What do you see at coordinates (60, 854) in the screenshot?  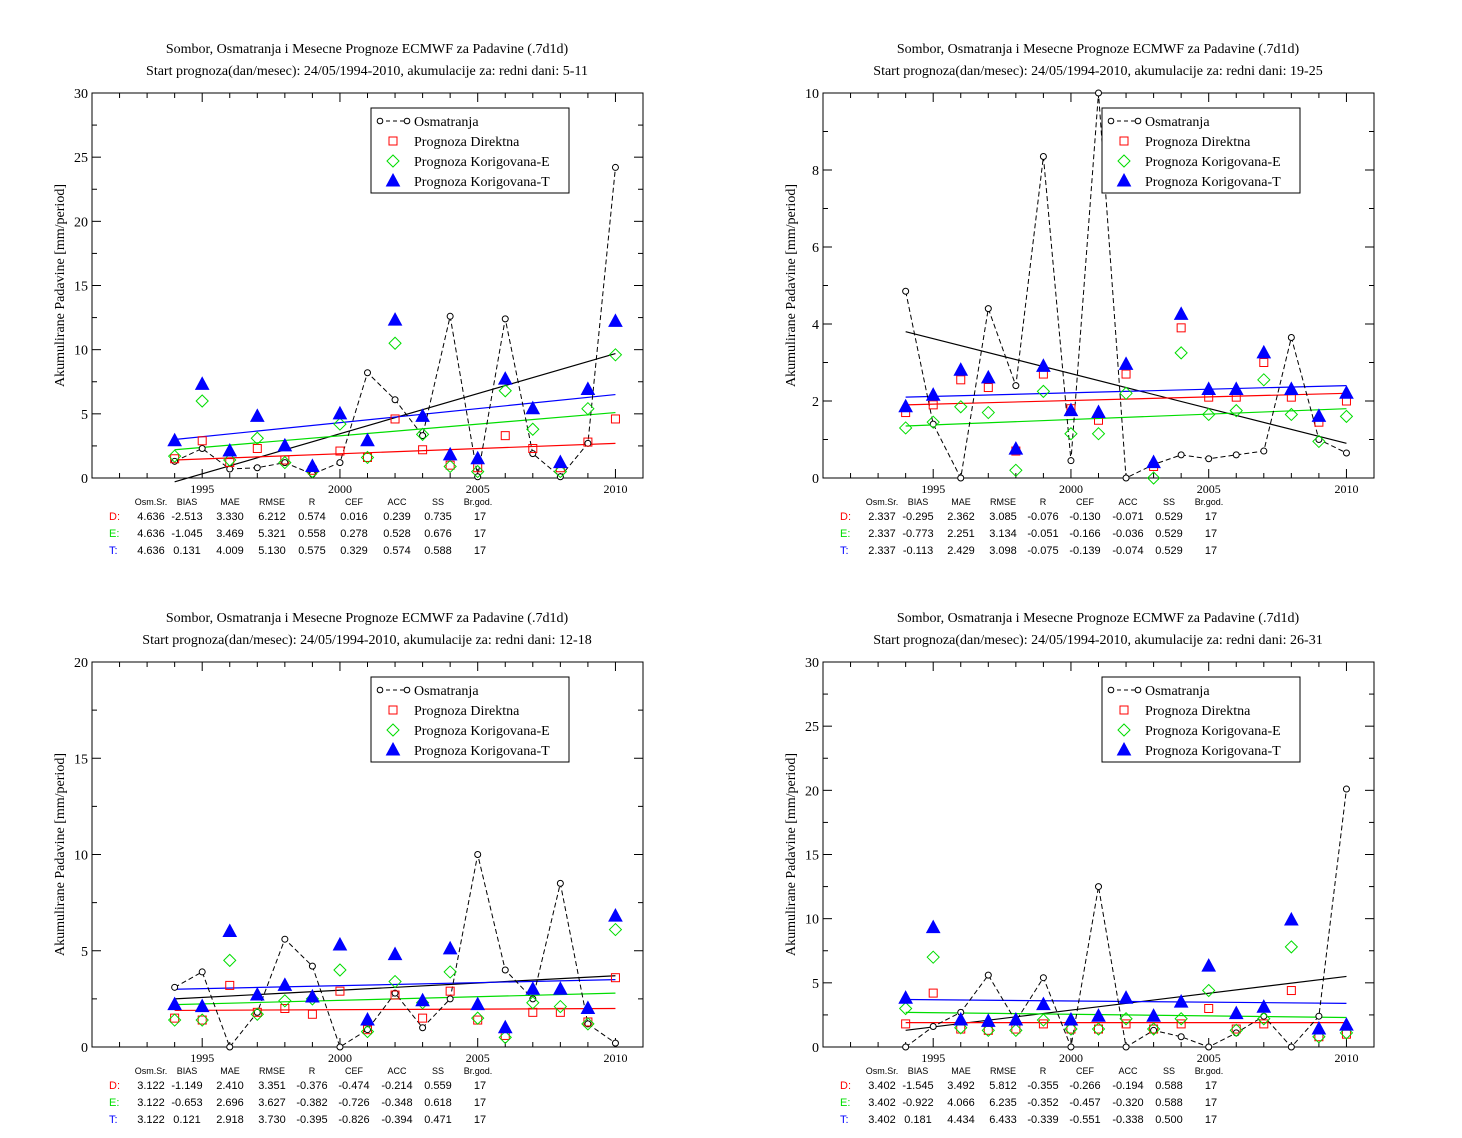 I see `y-axis-label: Akumulirane Padavine [mm/period]` at bounding box center [60, 854].